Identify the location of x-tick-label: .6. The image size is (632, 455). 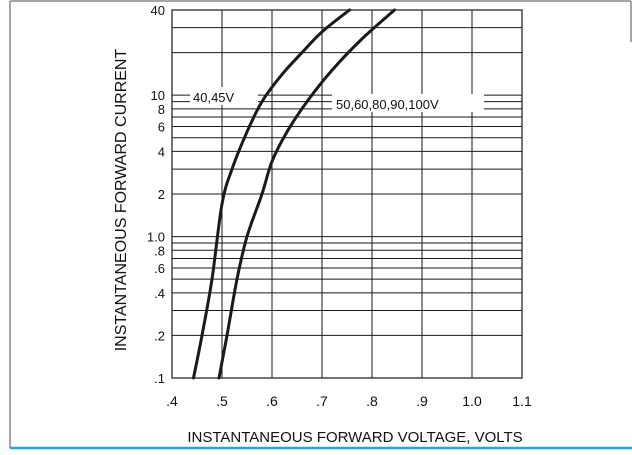
(272, 401).